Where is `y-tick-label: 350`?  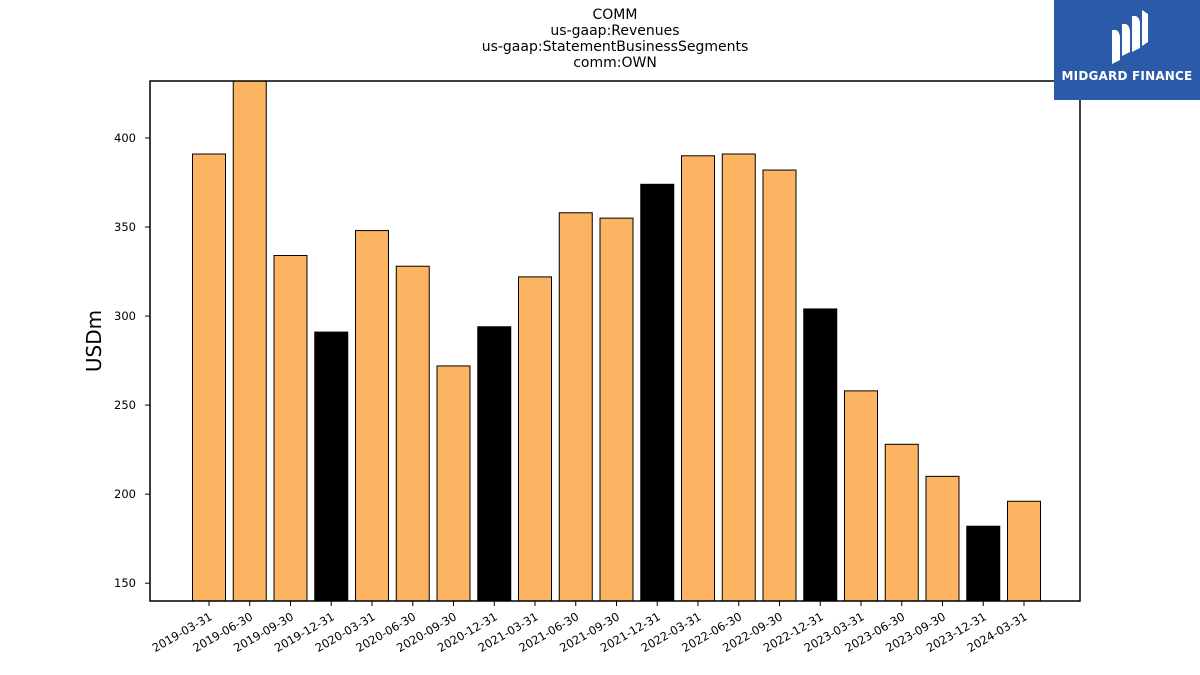 y-tick-label: 350 is located at coordinates (125, 227).